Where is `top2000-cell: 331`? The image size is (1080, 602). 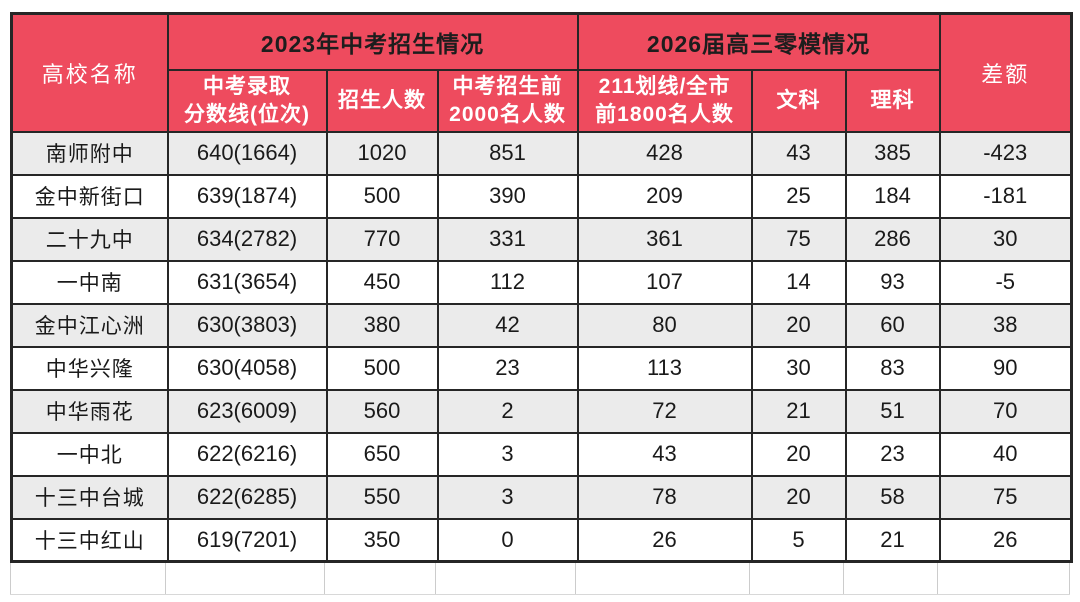 top2000-cell: 331 is located at coordinates (507, 239).